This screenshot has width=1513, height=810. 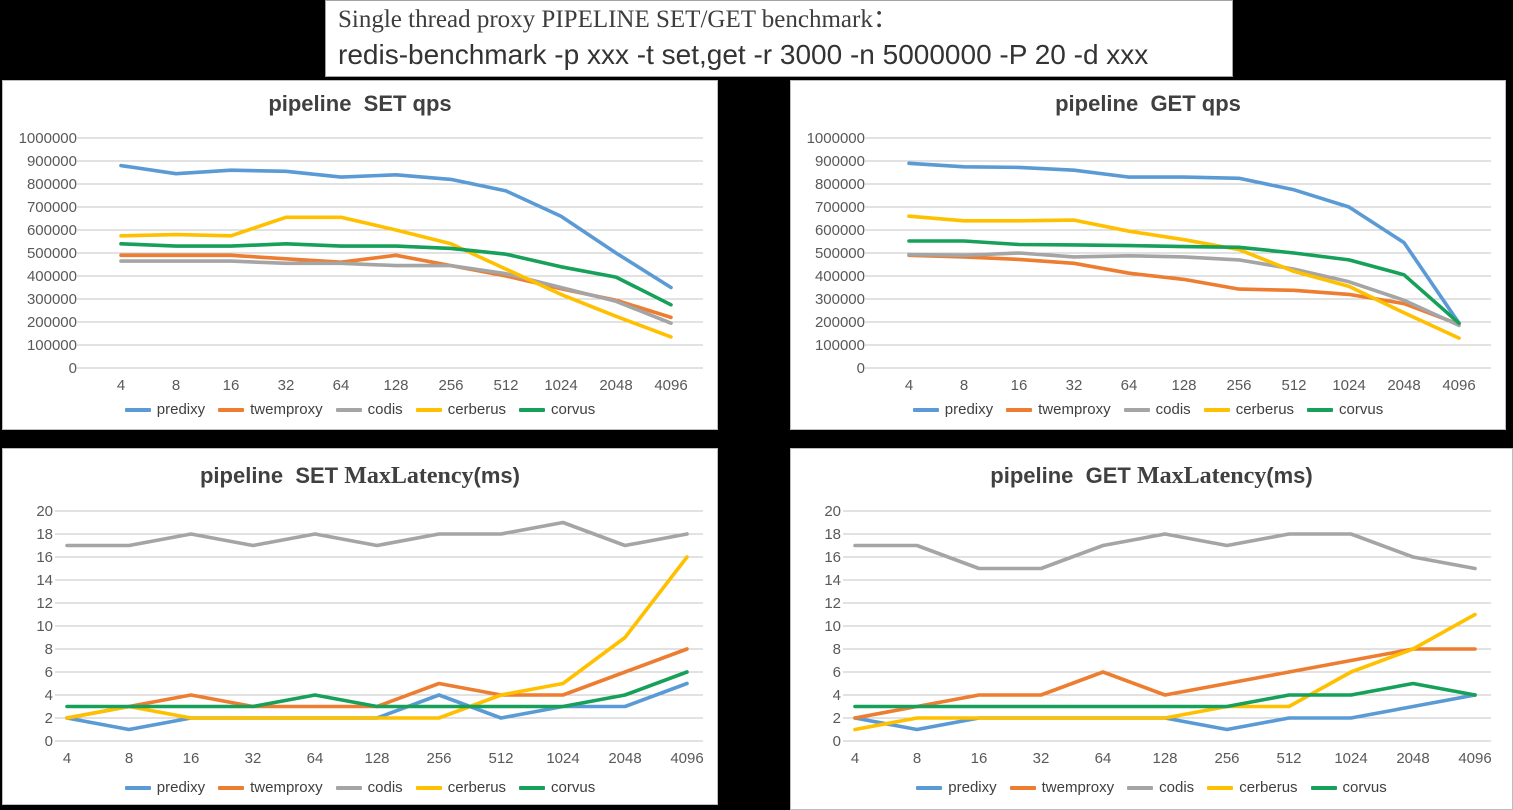 What do you see at coordinates (837, 718) in the screenshot?
I see `svg-text: 2` at bounding box center [837, 718].